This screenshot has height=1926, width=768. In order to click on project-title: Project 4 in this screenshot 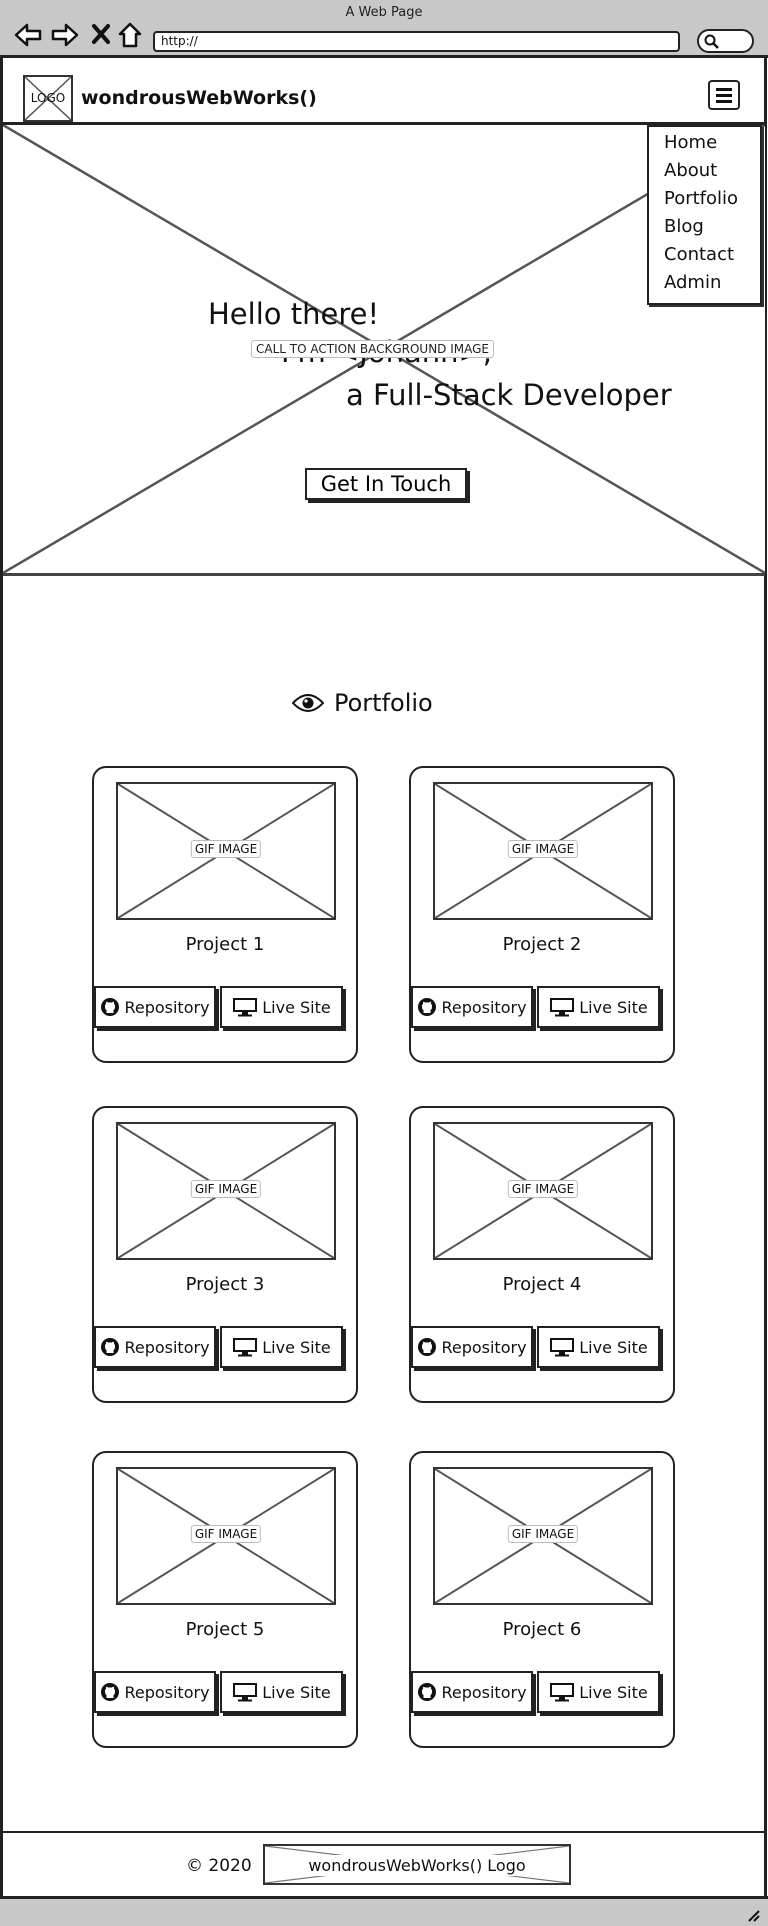, I will do `click(542, 1284)`.